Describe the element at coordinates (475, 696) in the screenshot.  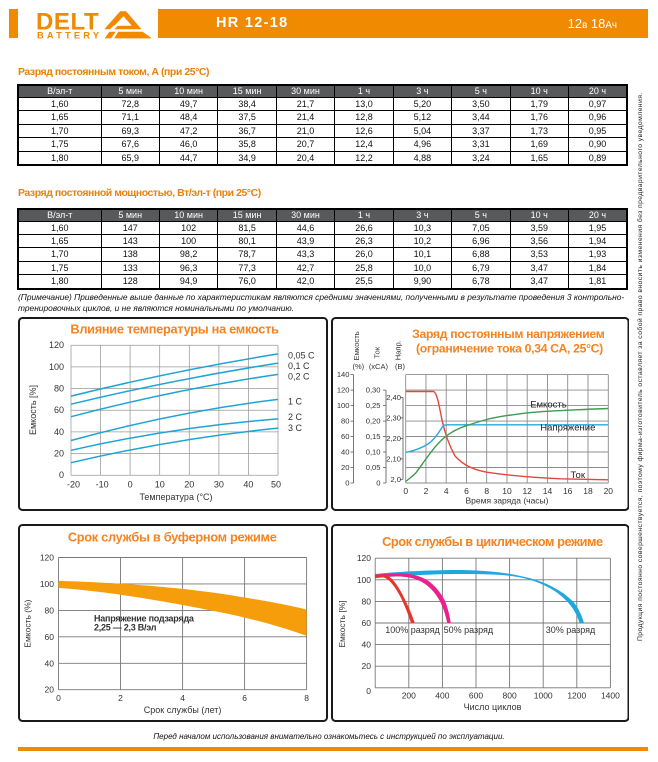
I see `svg-text: 600` at that location.